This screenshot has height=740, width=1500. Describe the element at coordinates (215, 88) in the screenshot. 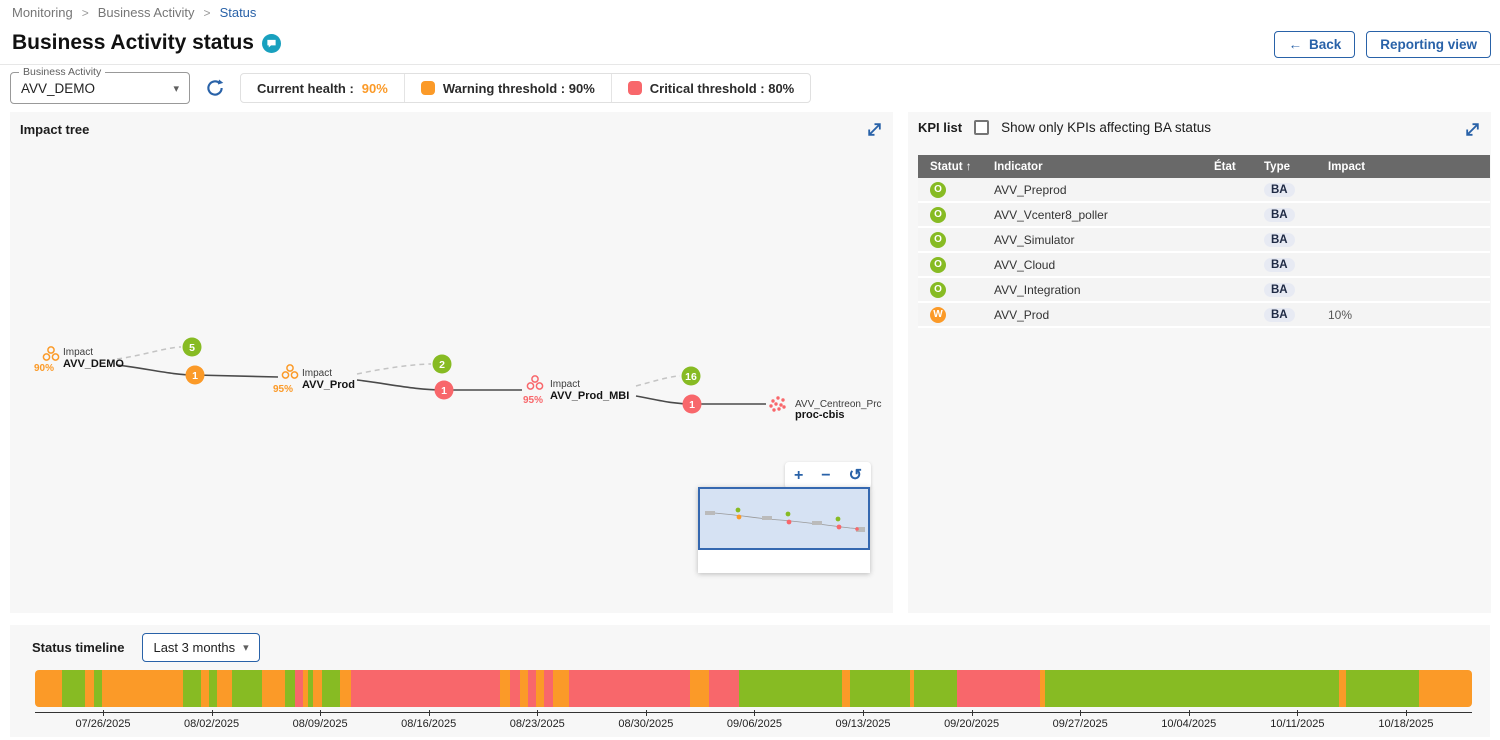

I see `refresh-icon` at that location.